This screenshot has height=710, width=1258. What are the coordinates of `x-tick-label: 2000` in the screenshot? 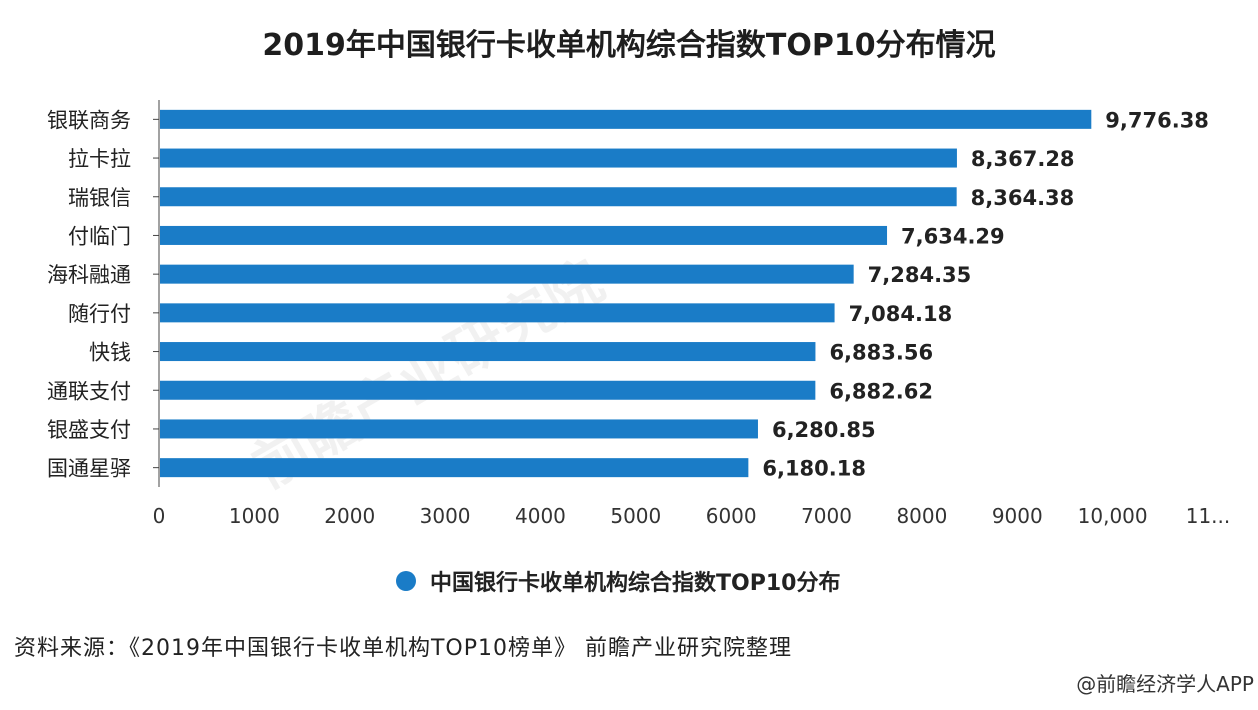 It's located at (349, 516).